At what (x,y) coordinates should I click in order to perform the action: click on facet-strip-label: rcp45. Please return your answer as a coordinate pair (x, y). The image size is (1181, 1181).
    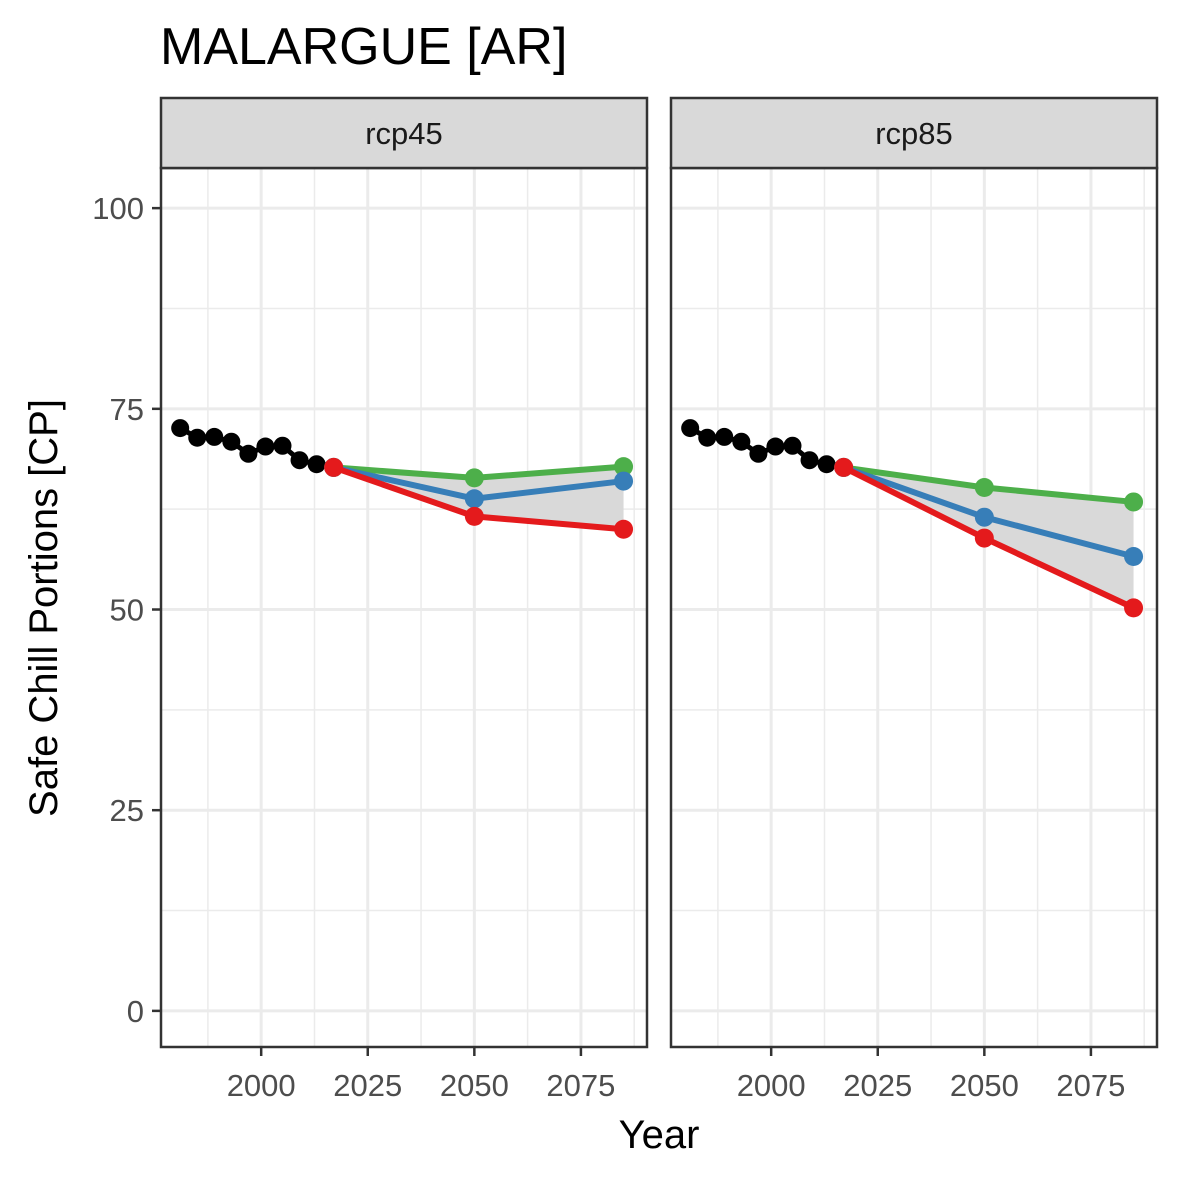
    Looking at the image, I should click on (404, 133).